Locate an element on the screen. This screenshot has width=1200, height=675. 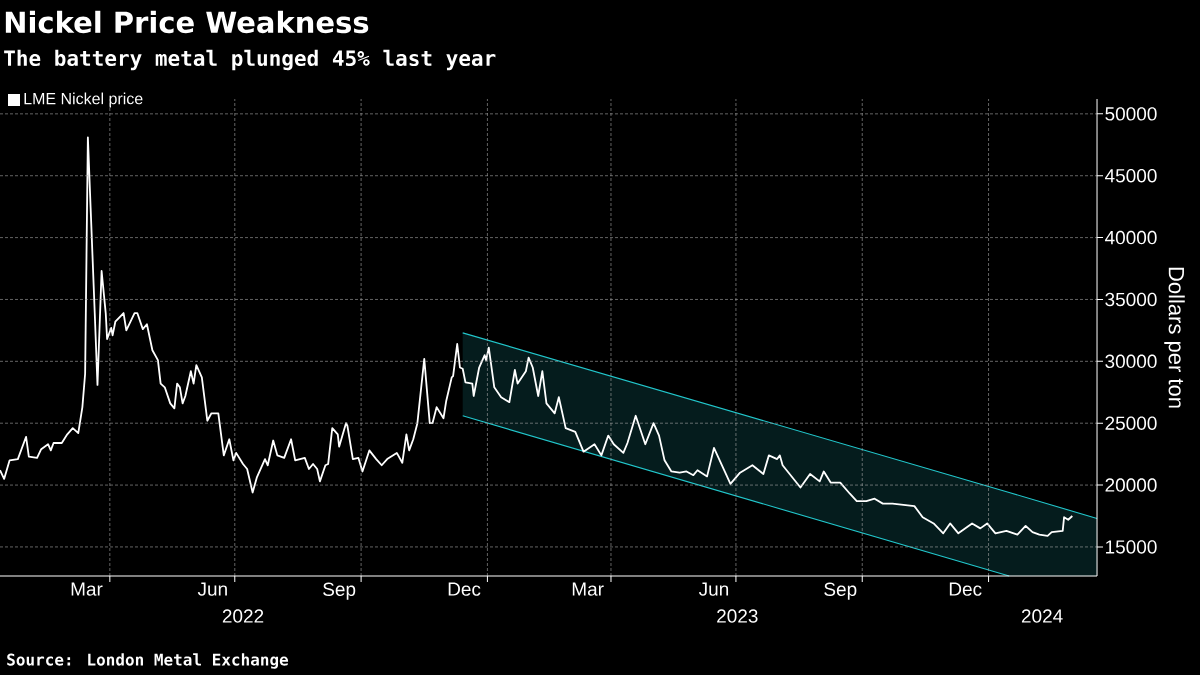
y-tick-label: 45000 is located at coordinates (1131, 176).